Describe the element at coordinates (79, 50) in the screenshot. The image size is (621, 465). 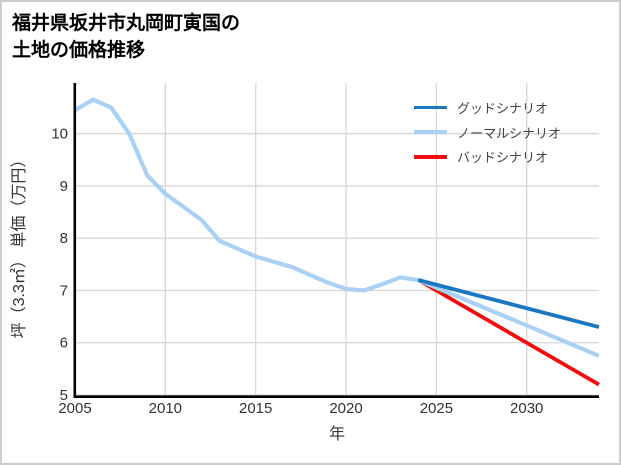
I see `page-title-line2: 土地の価格推移` at that location.